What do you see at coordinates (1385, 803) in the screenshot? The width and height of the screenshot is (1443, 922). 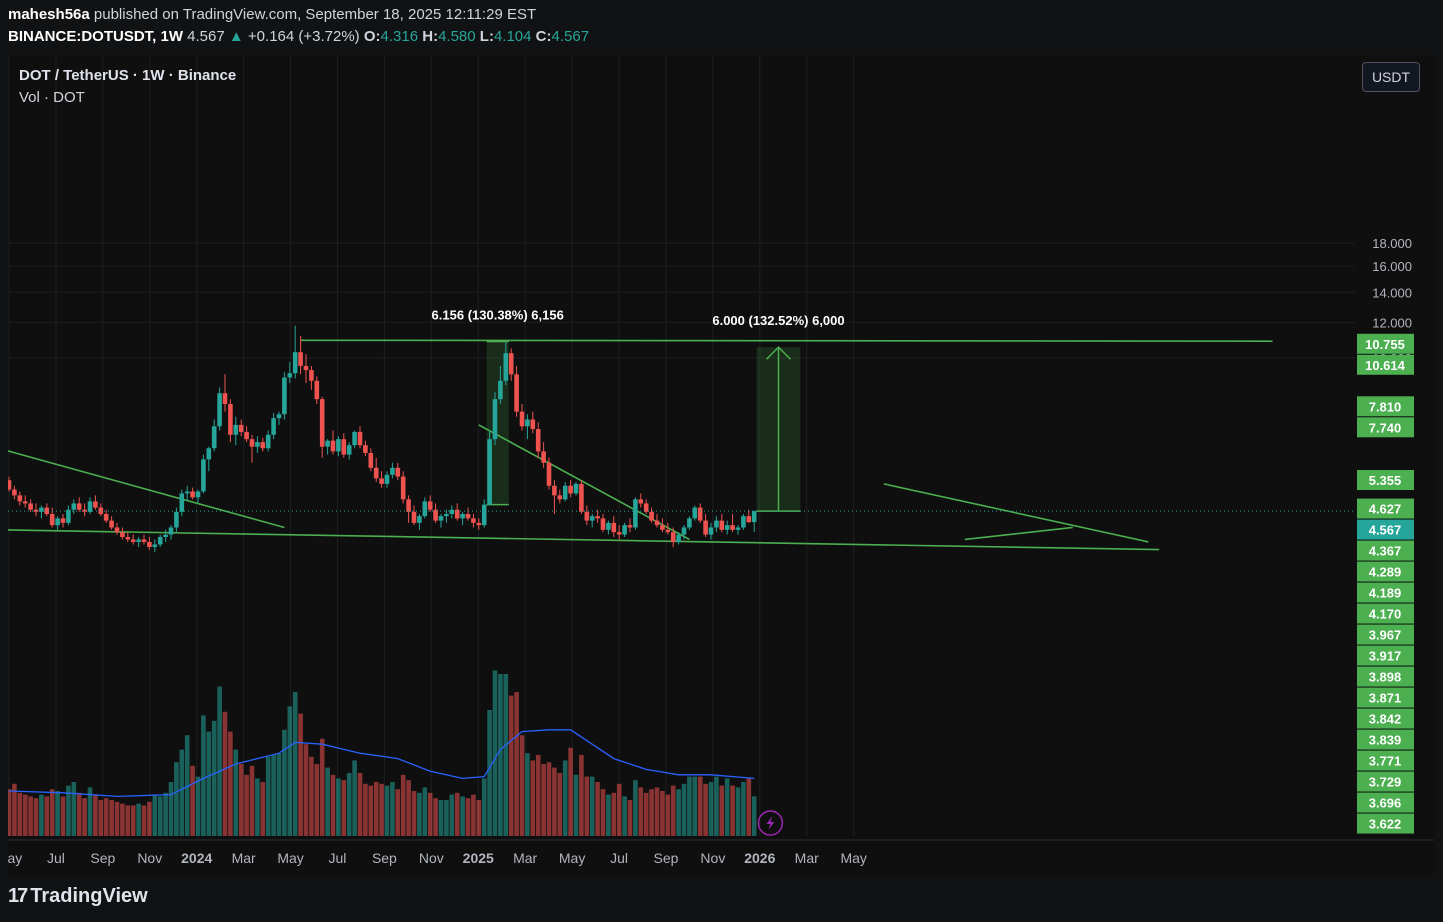 I see `price-label: 3.696` at bounding box center [1385, 803].